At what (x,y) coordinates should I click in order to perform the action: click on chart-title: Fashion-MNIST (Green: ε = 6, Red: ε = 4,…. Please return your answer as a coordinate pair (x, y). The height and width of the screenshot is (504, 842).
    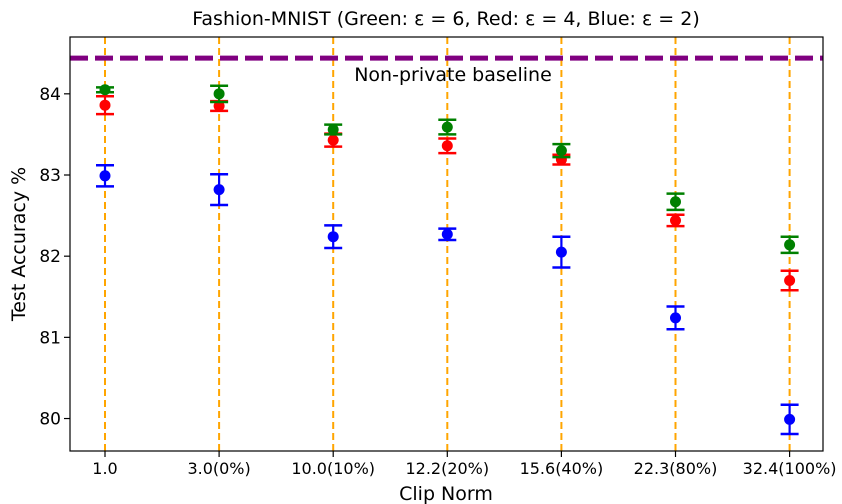
    Looking at the image, I should click on (446, 19).